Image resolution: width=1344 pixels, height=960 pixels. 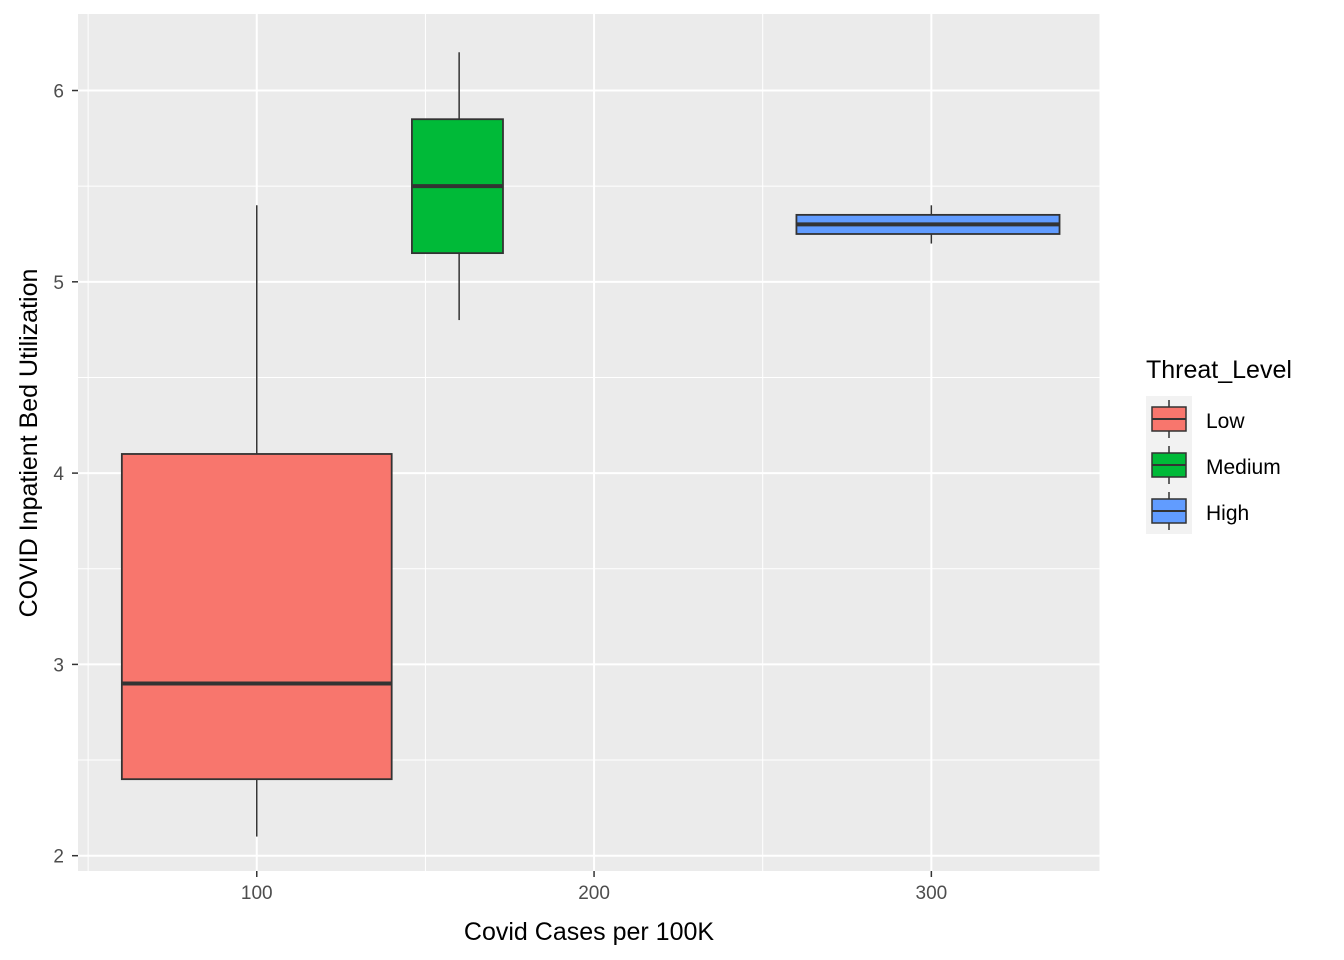 I want to click on legend-label-high: High, so click(x=1227, y=513).